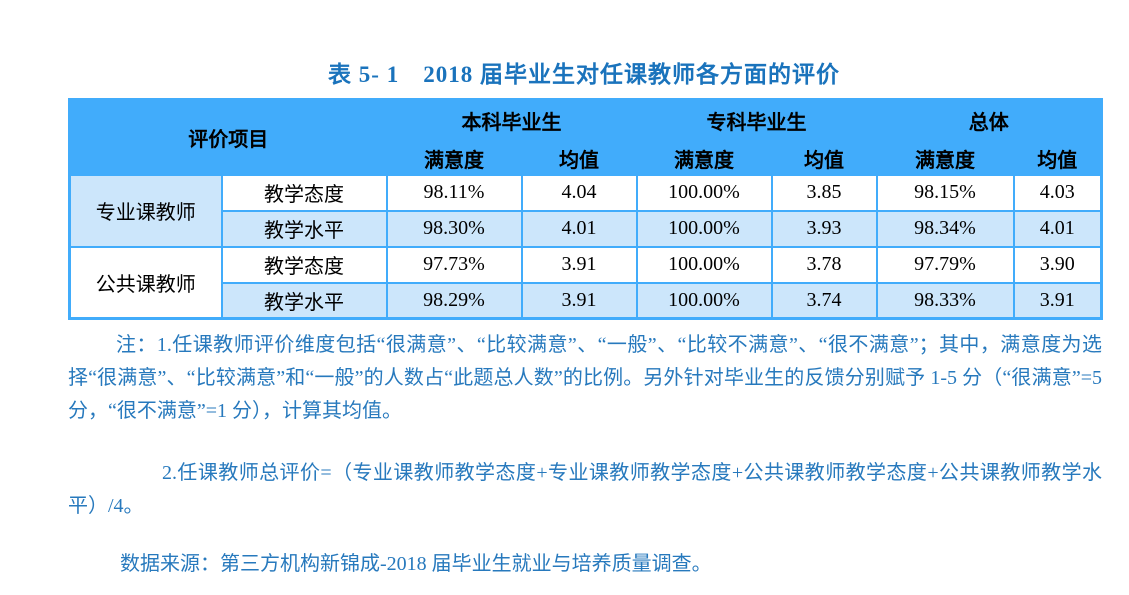 This screenshot has height=595, width=1129. Describe the element at coordinates (945, 192) in the screenshot. I see `value-cell: 98.15%` at that location.